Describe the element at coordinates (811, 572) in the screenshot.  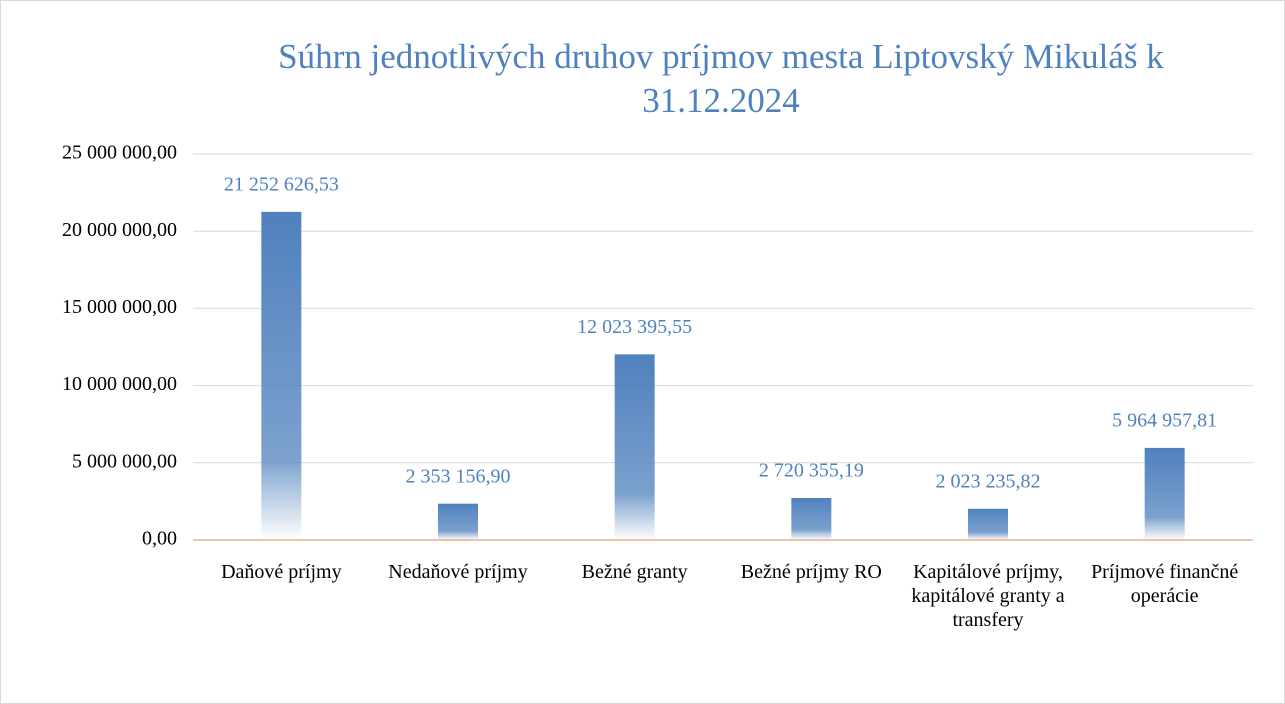
I see `x-tick-label: Bežné príjmy RO` at that location.